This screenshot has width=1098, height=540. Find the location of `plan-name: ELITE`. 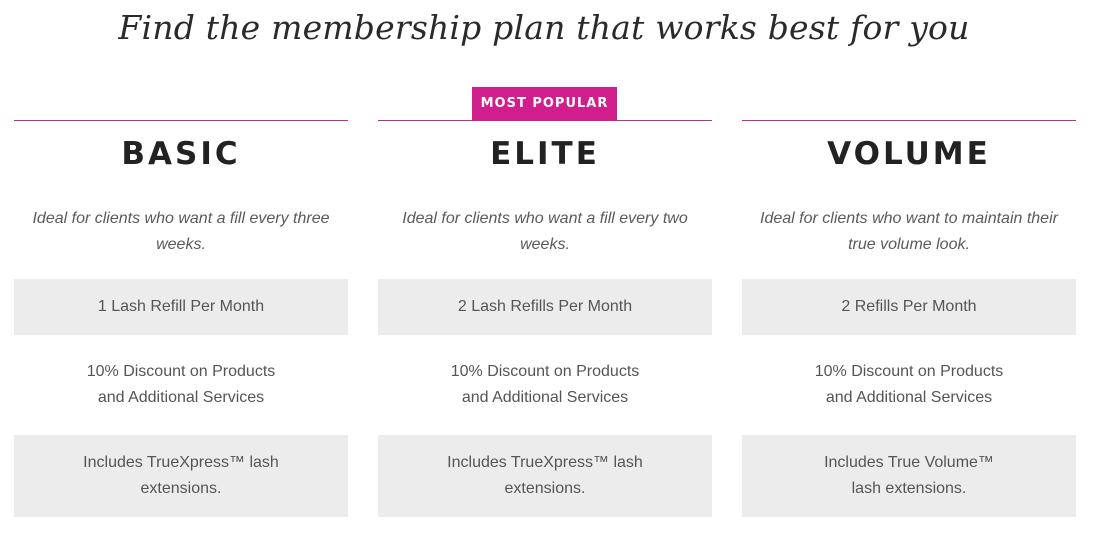

plan-name: ELITE is located at coordinates (545, 154).